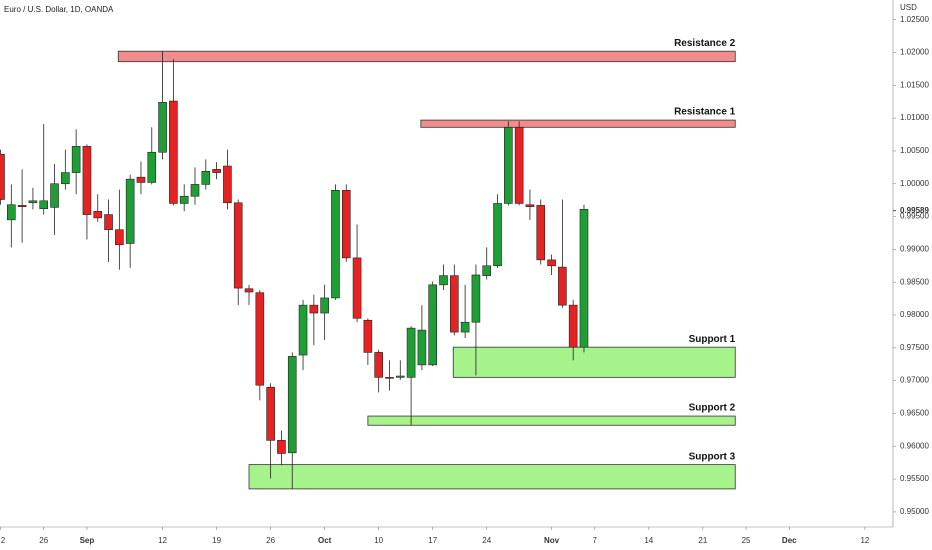  Describe the element at coordinates (216, 540) in the screenshot. I see `x-tick-label: 19` at that location.